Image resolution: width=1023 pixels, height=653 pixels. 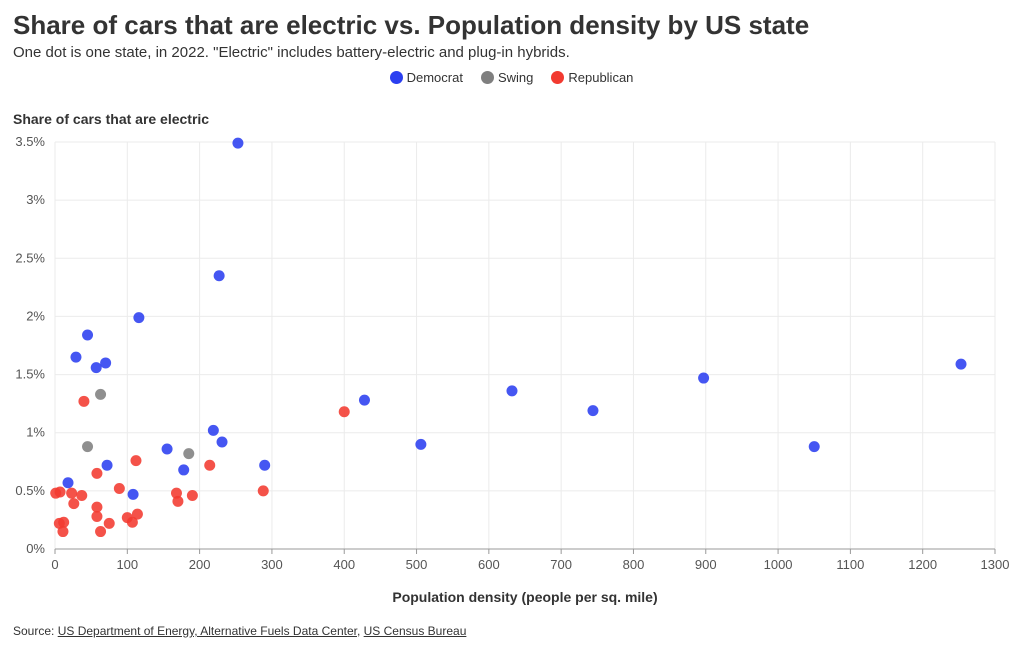 What do you see at coordinates (922, 564) in the screenshot?
I see `x-tick-label: 1200` at bounding box center [922, 564].